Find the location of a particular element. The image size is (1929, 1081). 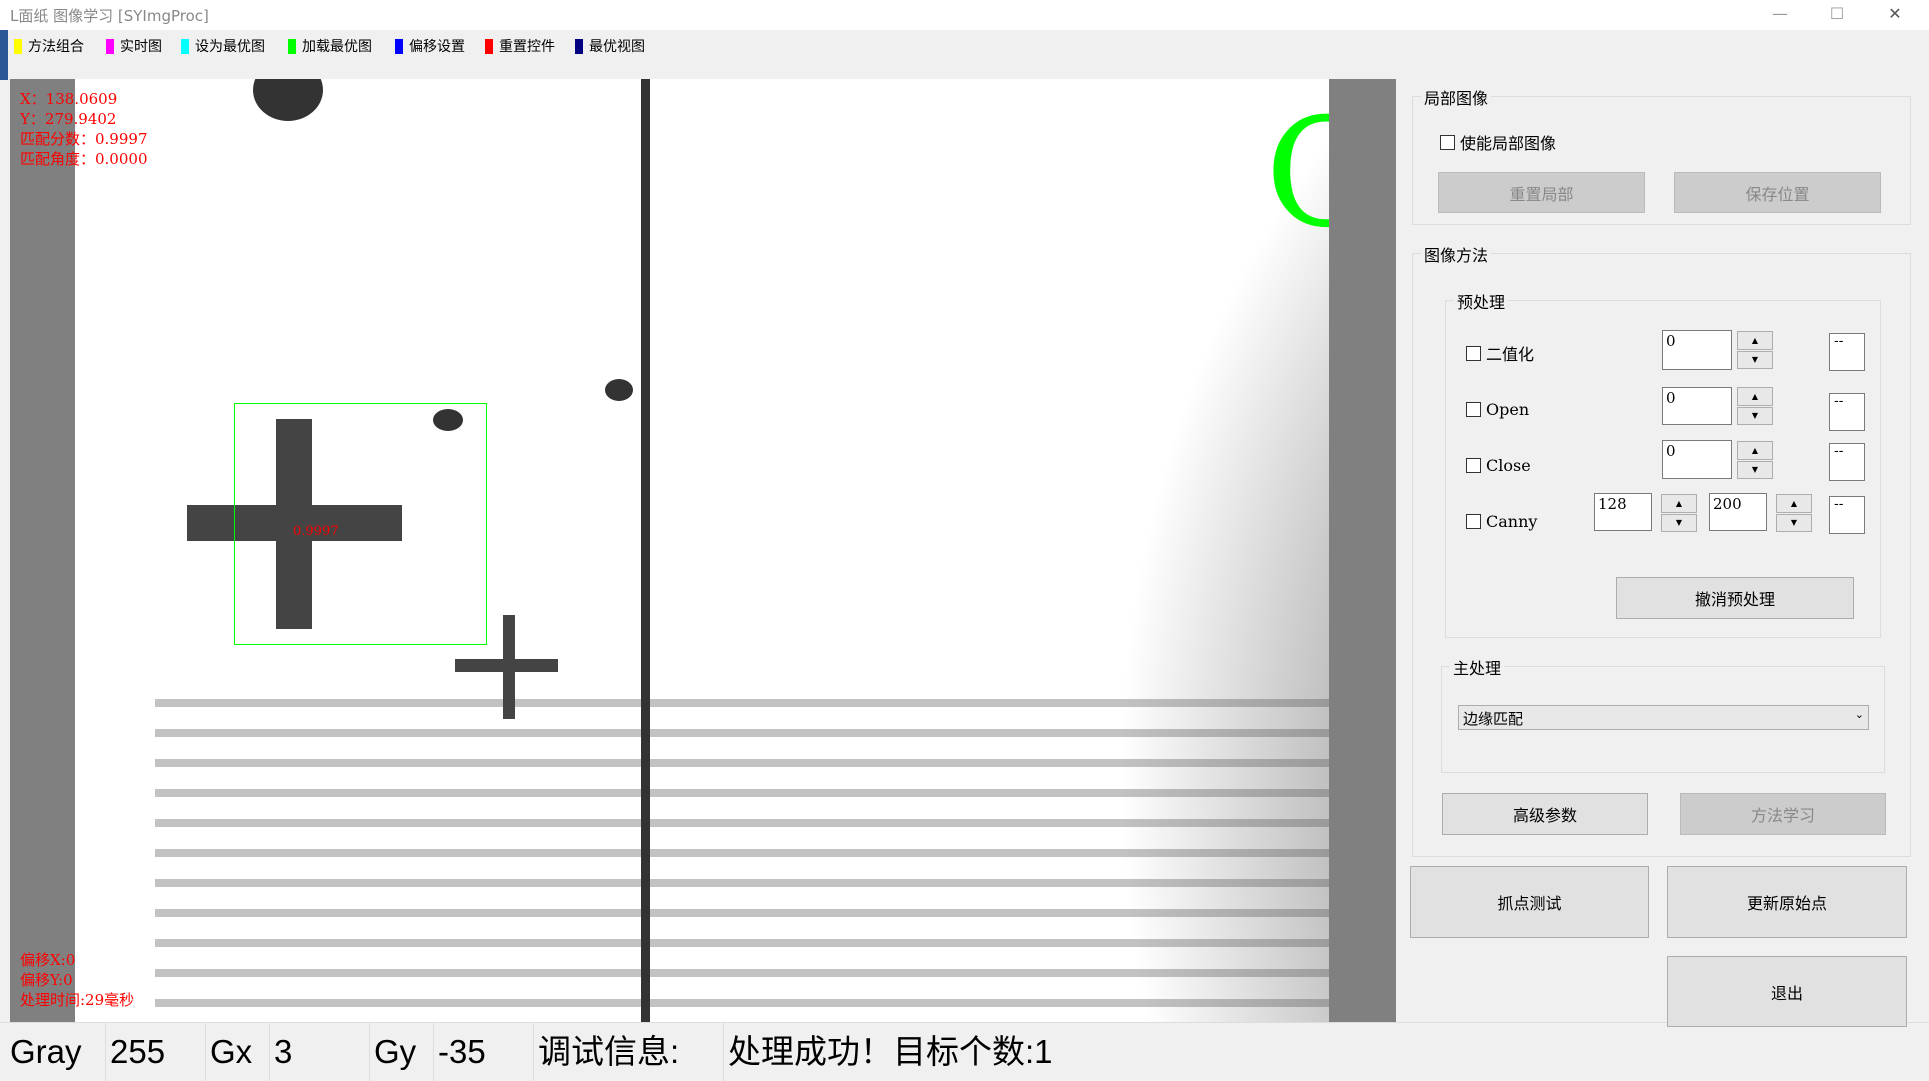

image-vertical-line is located at coordinates (645, 550).